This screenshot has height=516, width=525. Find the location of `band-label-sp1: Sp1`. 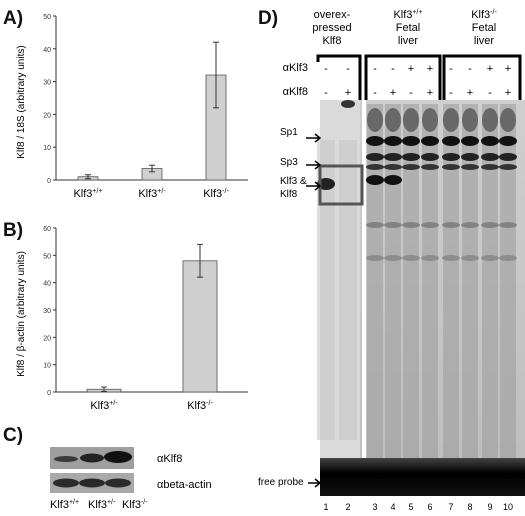

band-label-sp1: Sp1 is located at coordinates (289, 132).